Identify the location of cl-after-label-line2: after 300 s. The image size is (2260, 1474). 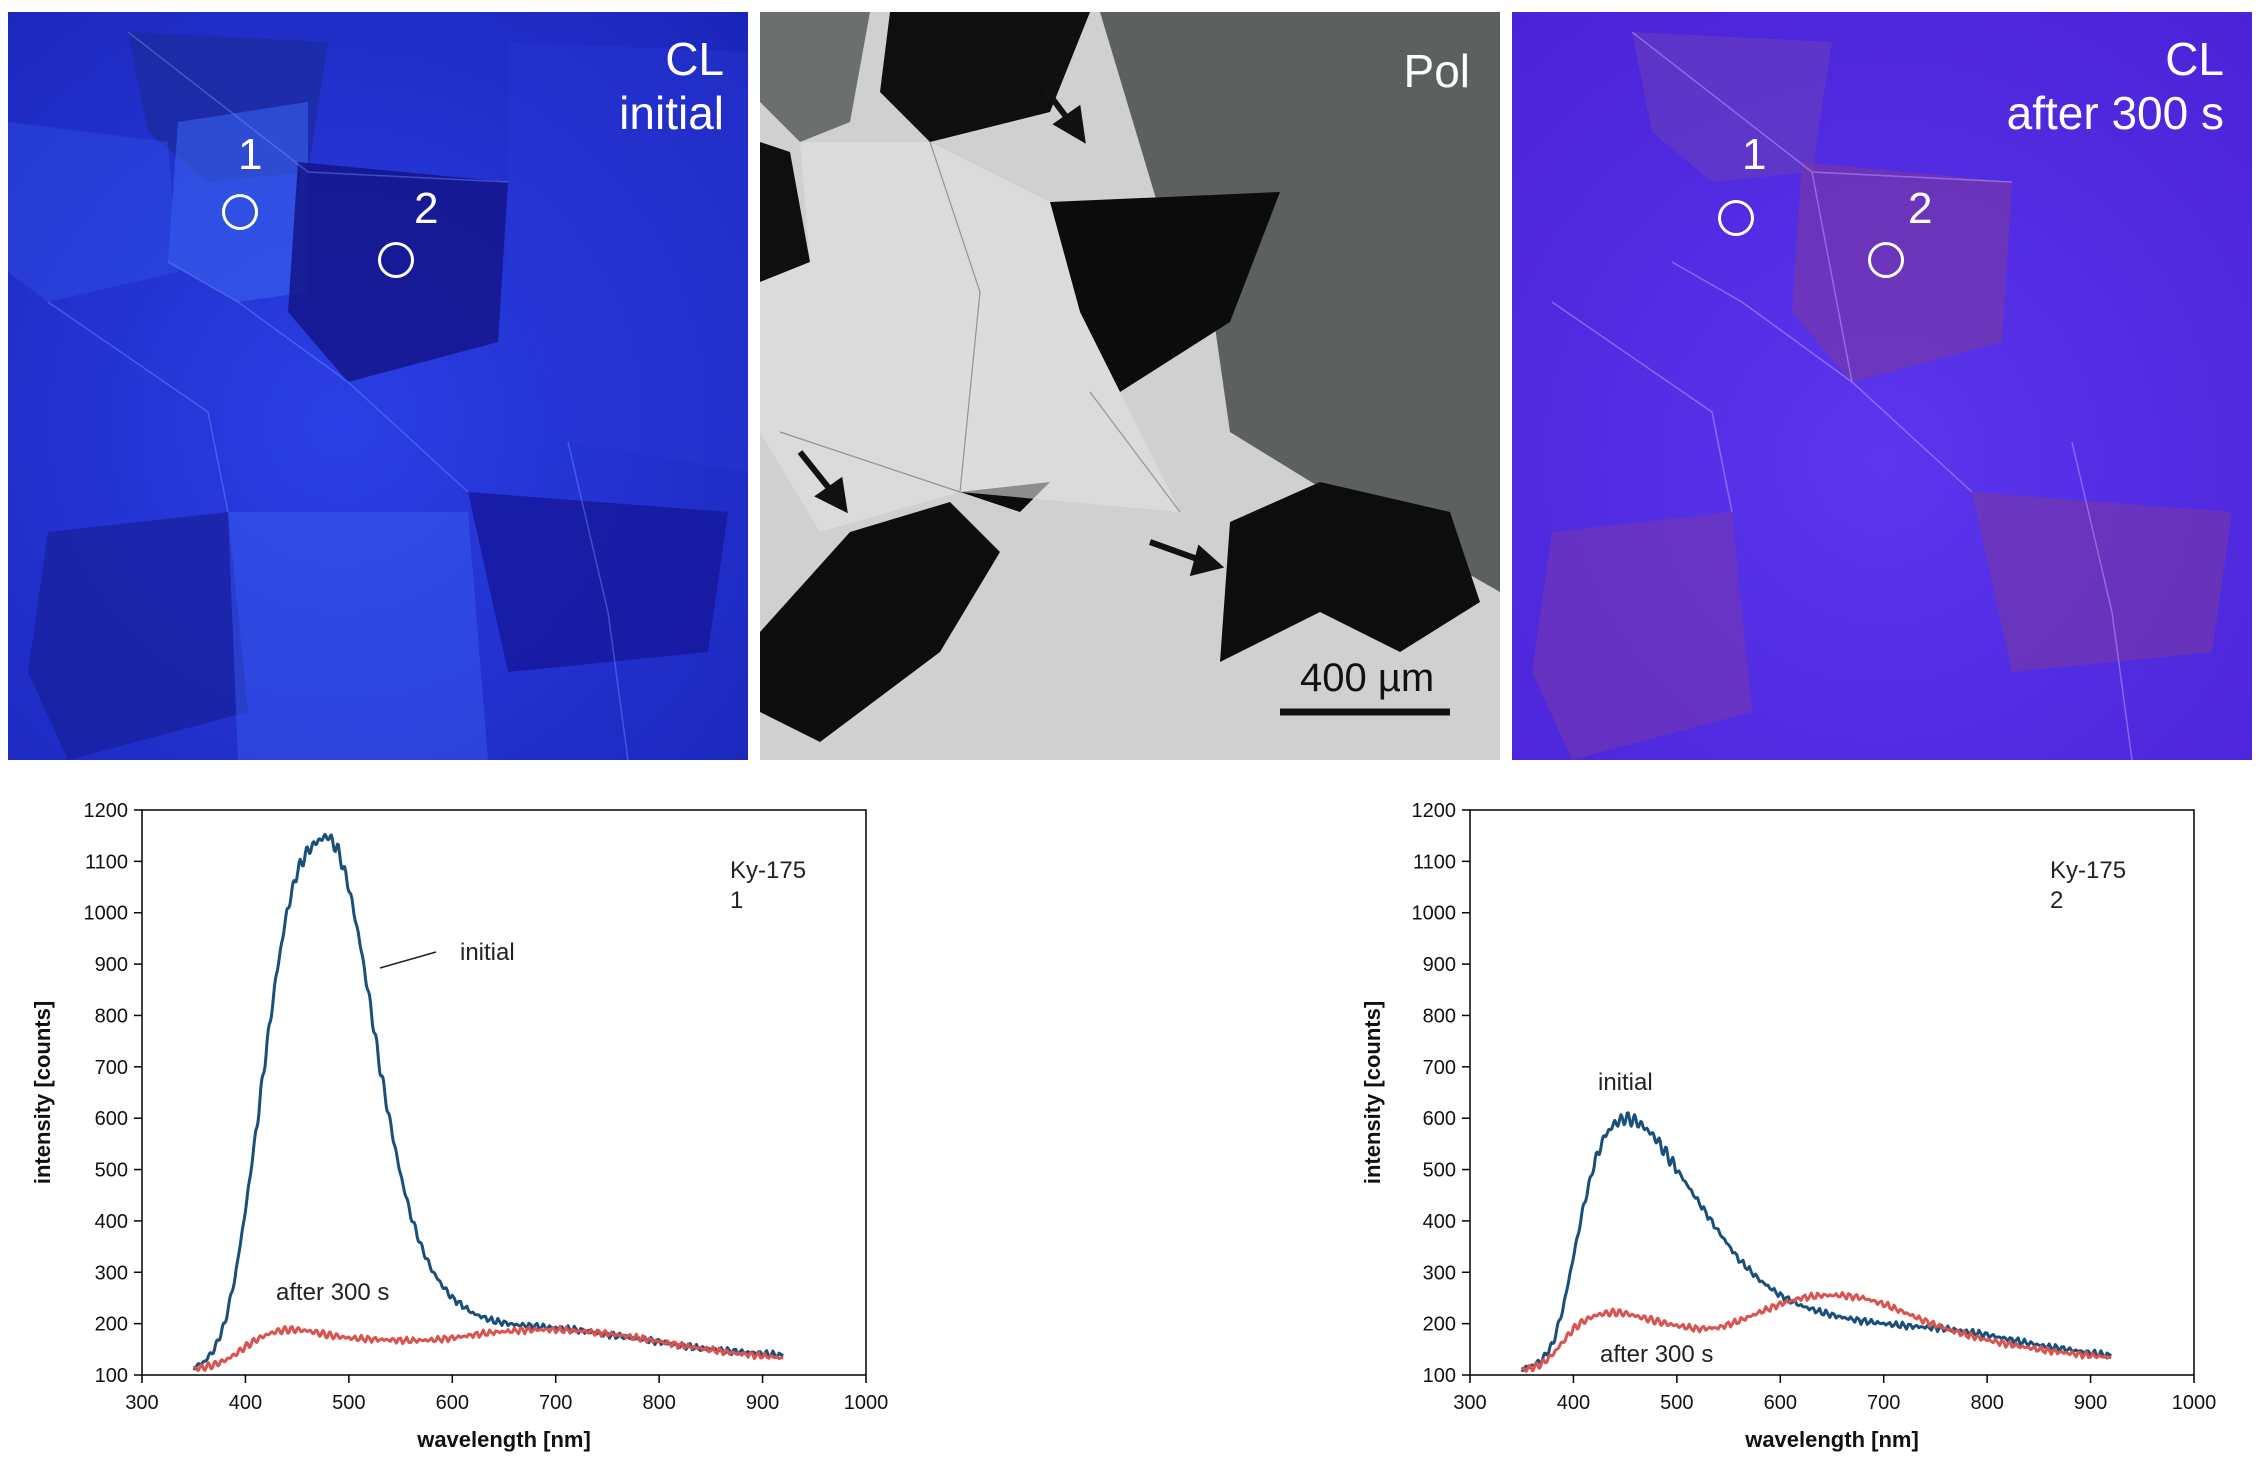
(2115, 113).